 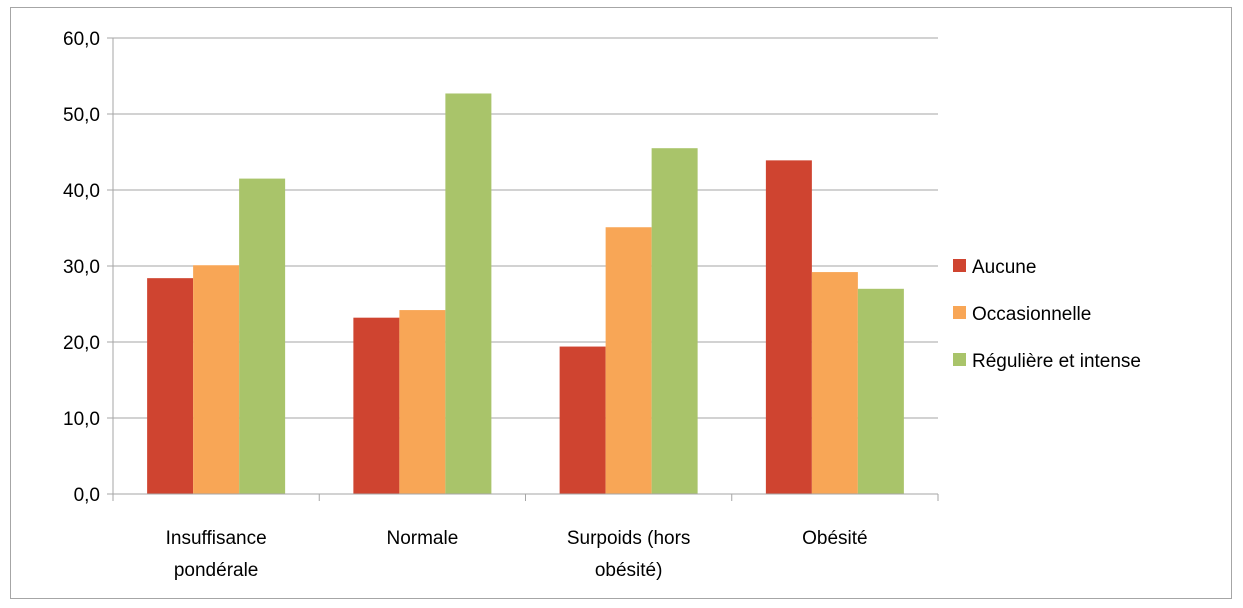 What do you see at coordinates (1056, 361) in the screenshot?
I see `legend-label: Régulière et intense` at bounding box center [1056, 361].